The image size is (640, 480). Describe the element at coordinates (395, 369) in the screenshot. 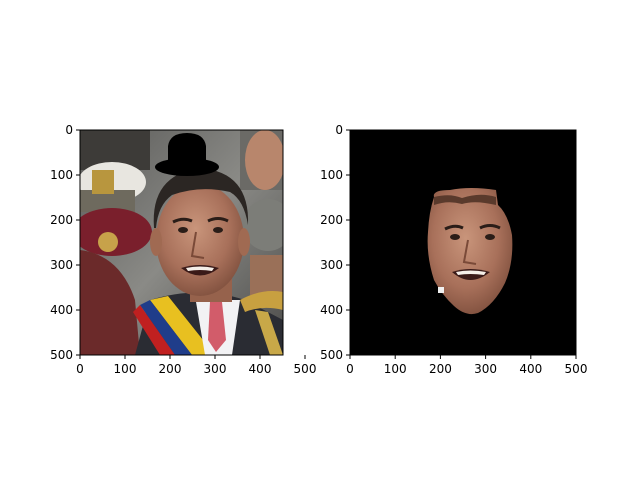

I see `right-x-tick-label: 100` at that location.